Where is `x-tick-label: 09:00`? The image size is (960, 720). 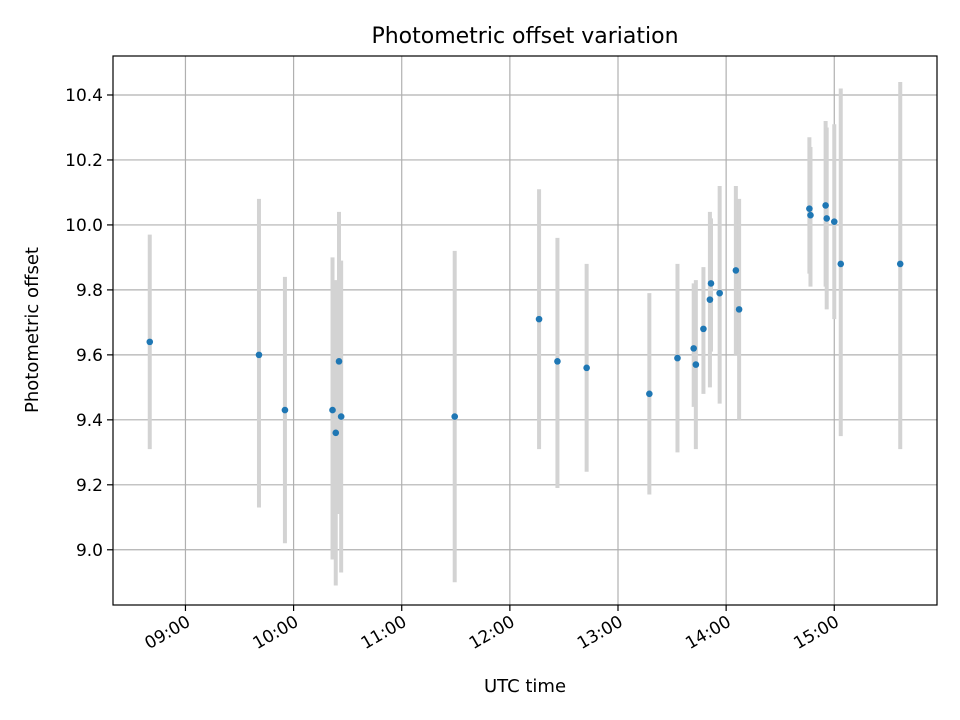 x-tick-label: 09:00 is located at coordinates (168, 633).